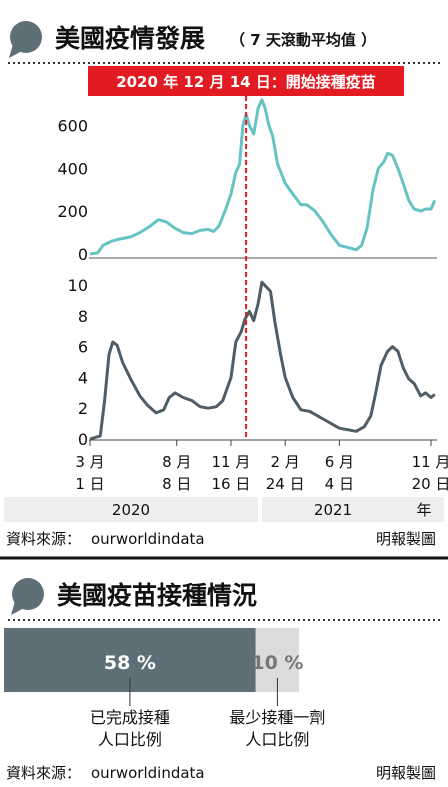  I want to click on year-2021-band, so click(353, 509).